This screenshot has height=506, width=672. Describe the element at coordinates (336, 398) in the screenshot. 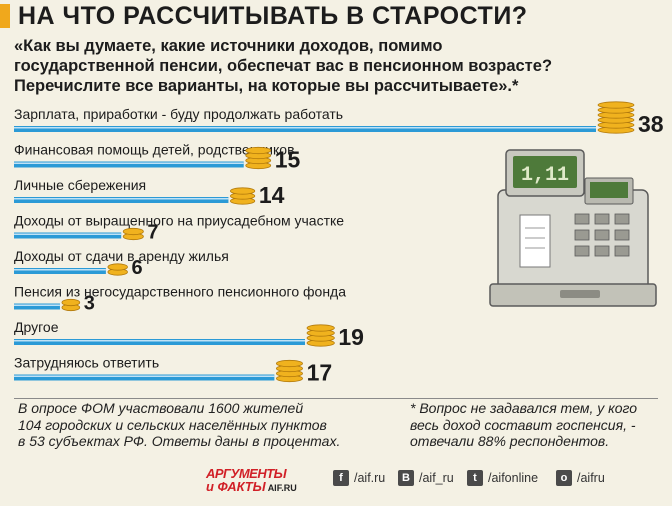

I see `footer-divider` at that location.